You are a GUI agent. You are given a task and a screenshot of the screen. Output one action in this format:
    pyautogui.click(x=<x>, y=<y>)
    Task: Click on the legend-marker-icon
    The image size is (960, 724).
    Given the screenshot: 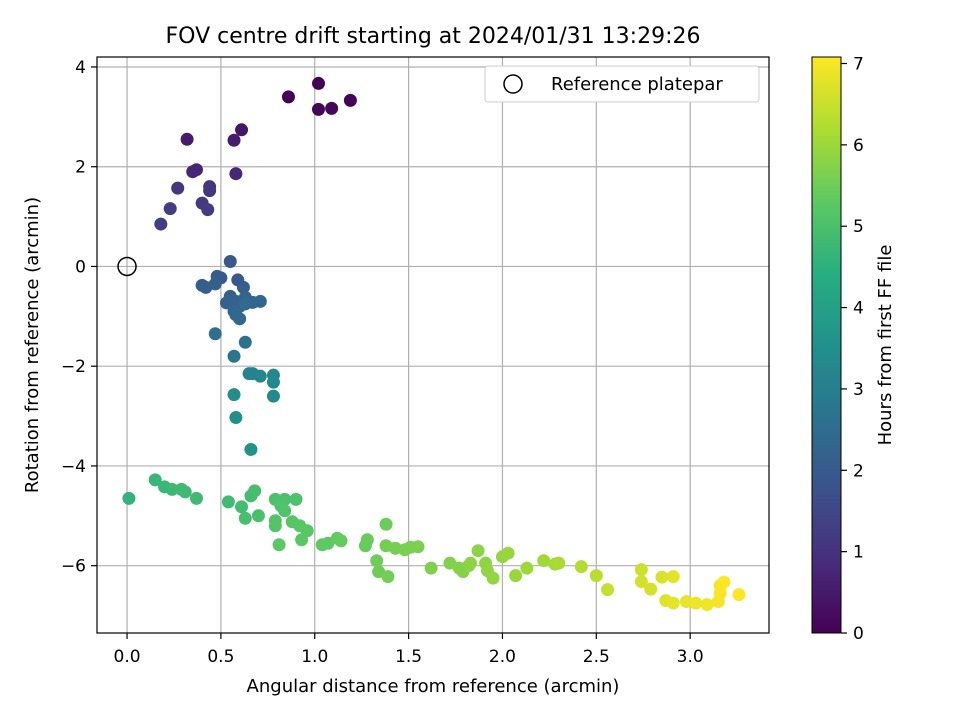 What is the action you would take?
    pyautogui.click(x=513, y=84)
    